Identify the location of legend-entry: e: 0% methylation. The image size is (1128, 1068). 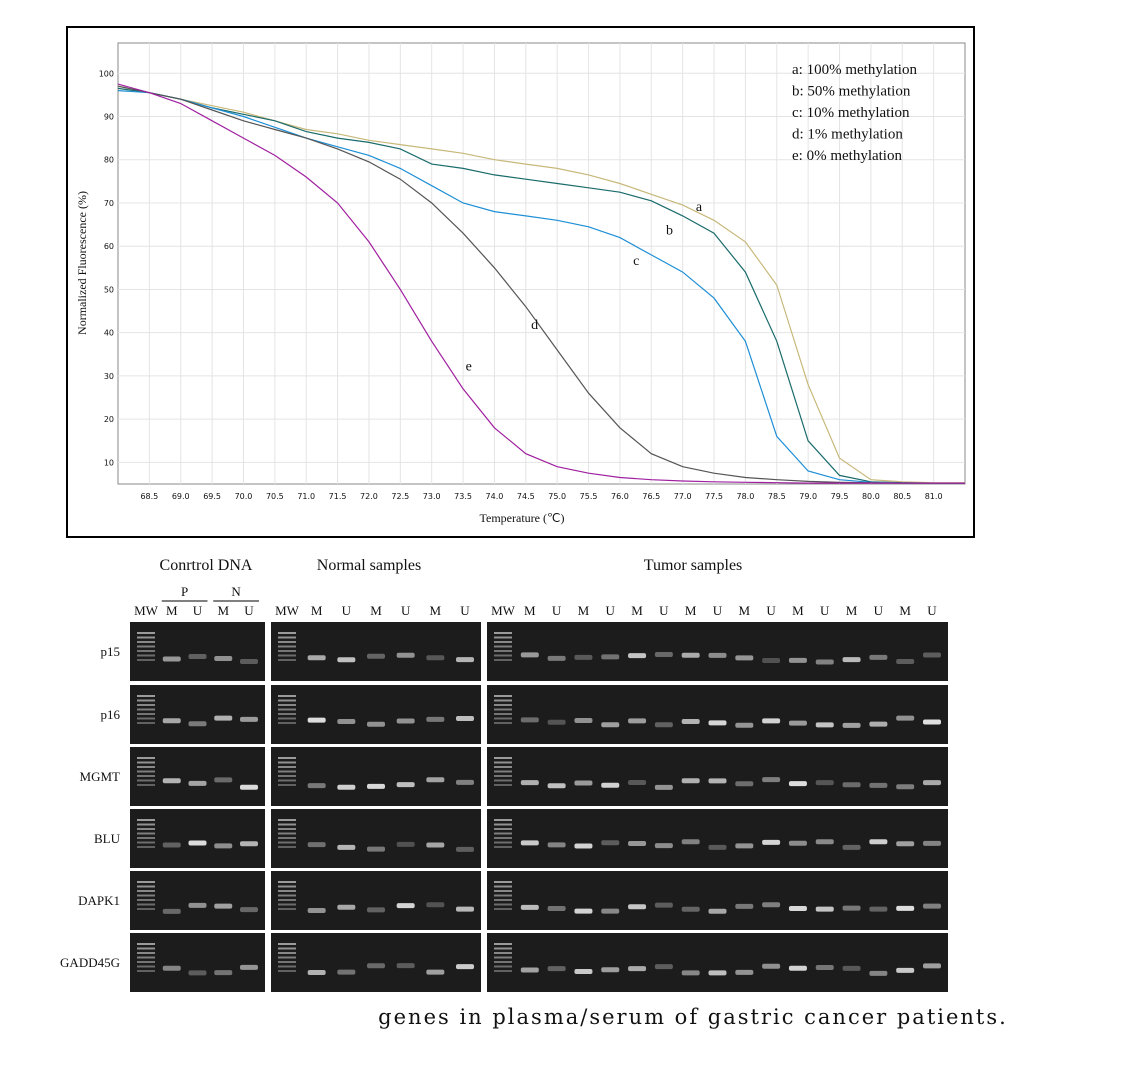
(847, 156).